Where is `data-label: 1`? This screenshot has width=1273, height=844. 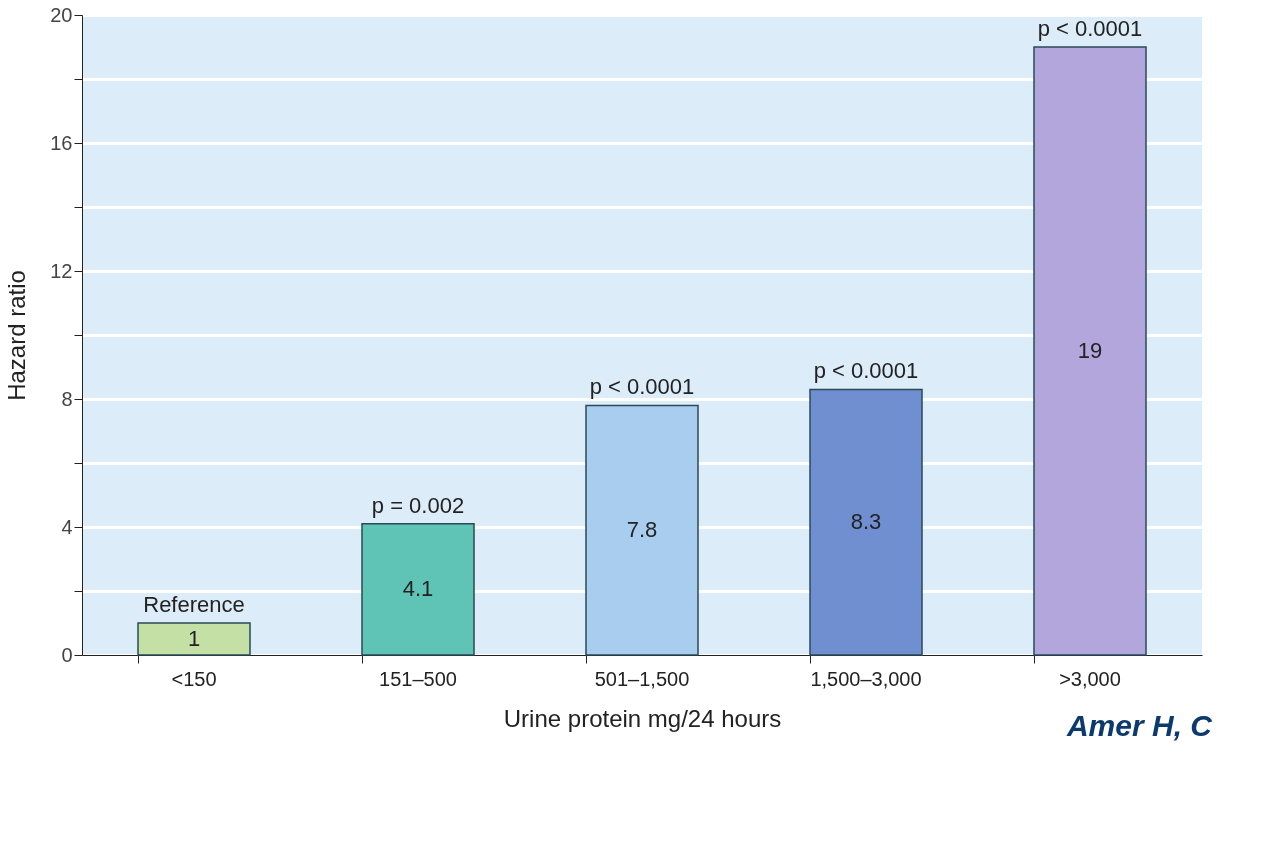 data-label: 1 is located at coordinates (194, 638).